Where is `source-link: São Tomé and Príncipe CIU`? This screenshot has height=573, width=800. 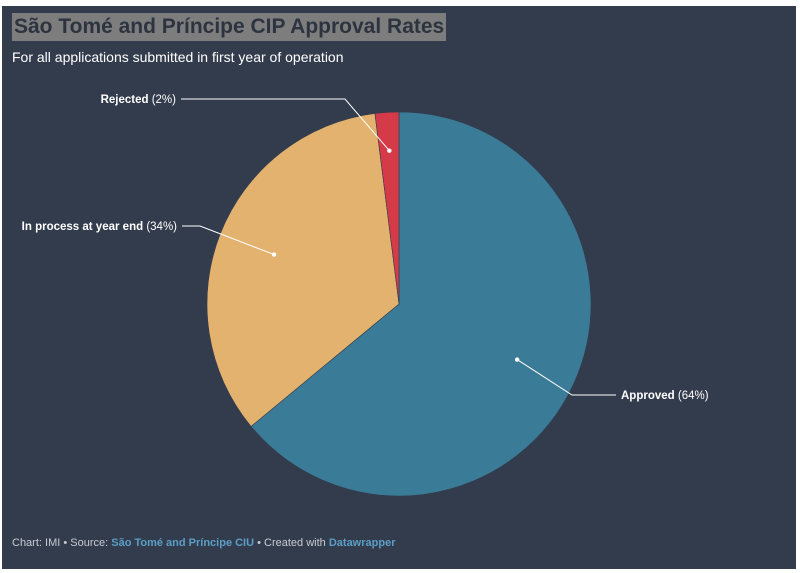
source-link: São Tomé and Príncipe CIU is located at coordinates (183, 543).